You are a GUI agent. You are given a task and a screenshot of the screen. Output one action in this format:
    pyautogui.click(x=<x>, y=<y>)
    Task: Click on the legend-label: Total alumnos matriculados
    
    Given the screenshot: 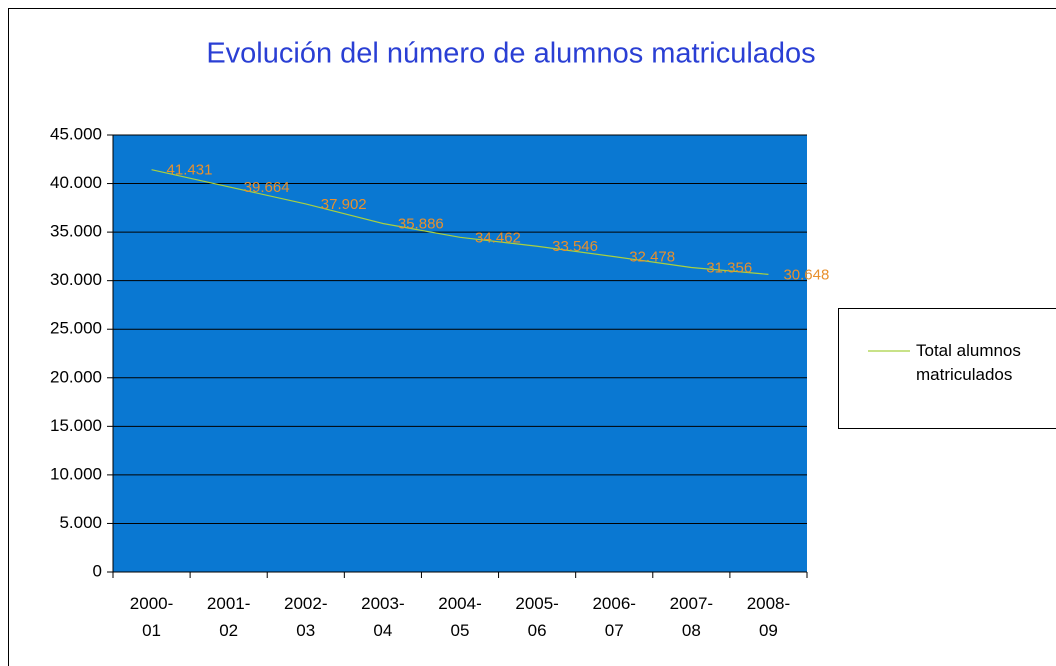 What is the action you would take?
    pyautogui.click(x=968, y=362)
    